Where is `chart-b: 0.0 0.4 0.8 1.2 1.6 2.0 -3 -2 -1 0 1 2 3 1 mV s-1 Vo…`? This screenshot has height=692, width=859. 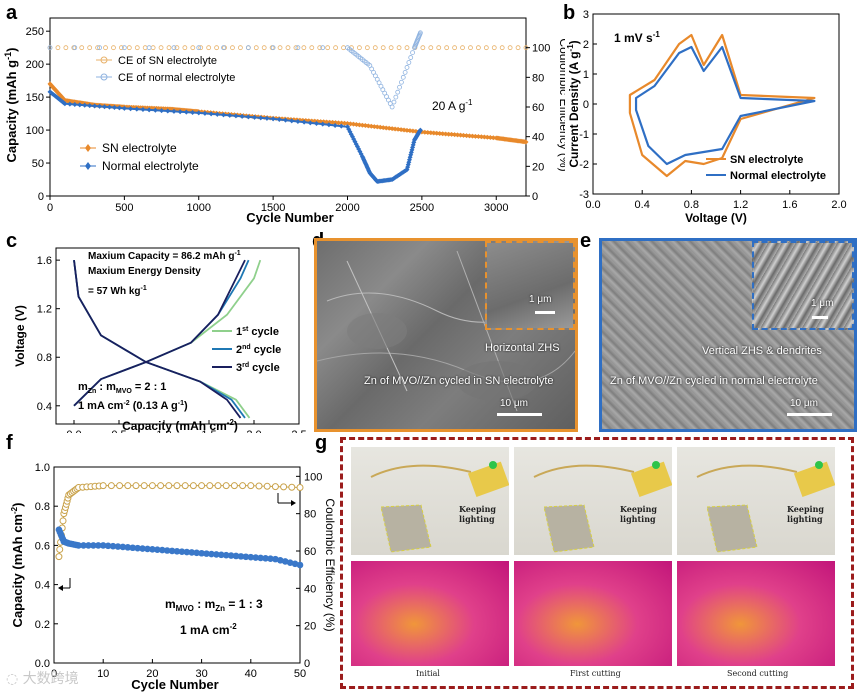 chart-b: 0.0 0.4 0.8 1.2 1.6 2.0 -3 -2 -1 0 1 2 3 1 mV s-1 Vo… is located at coordinates (706, 117).